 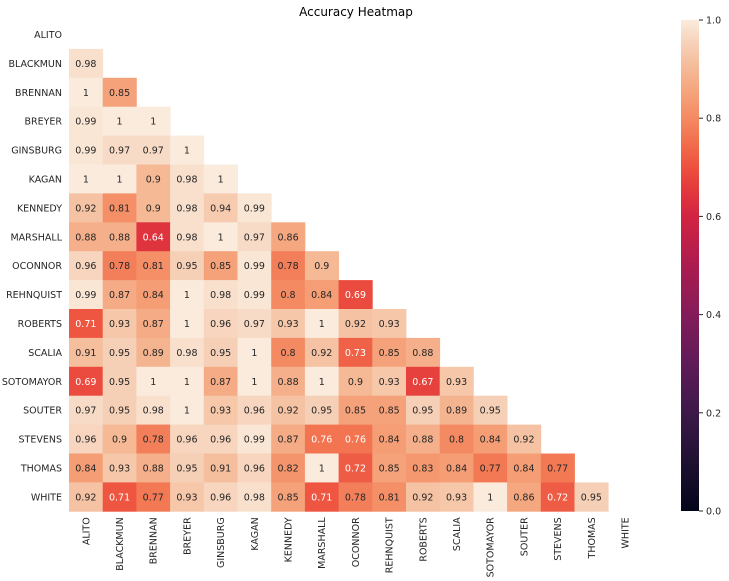 I want to click on y-tick-label: THOMAS, so click(x=41, y=468).